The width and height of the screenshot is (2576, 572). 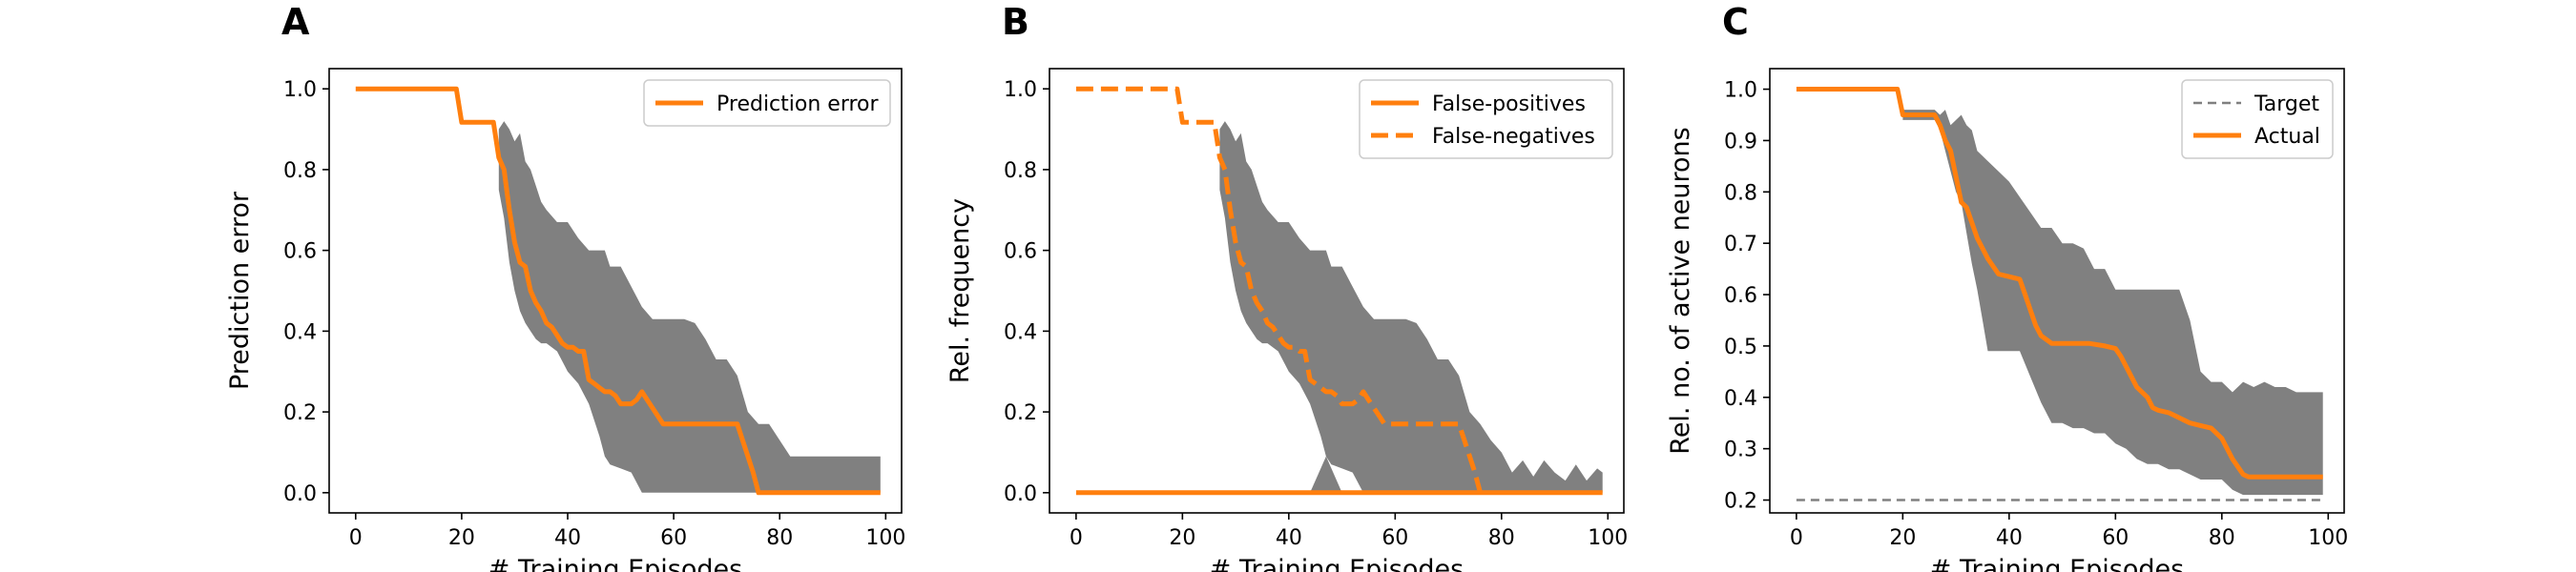 I want to click on panel-letter: A, so click(x=295, y=22).